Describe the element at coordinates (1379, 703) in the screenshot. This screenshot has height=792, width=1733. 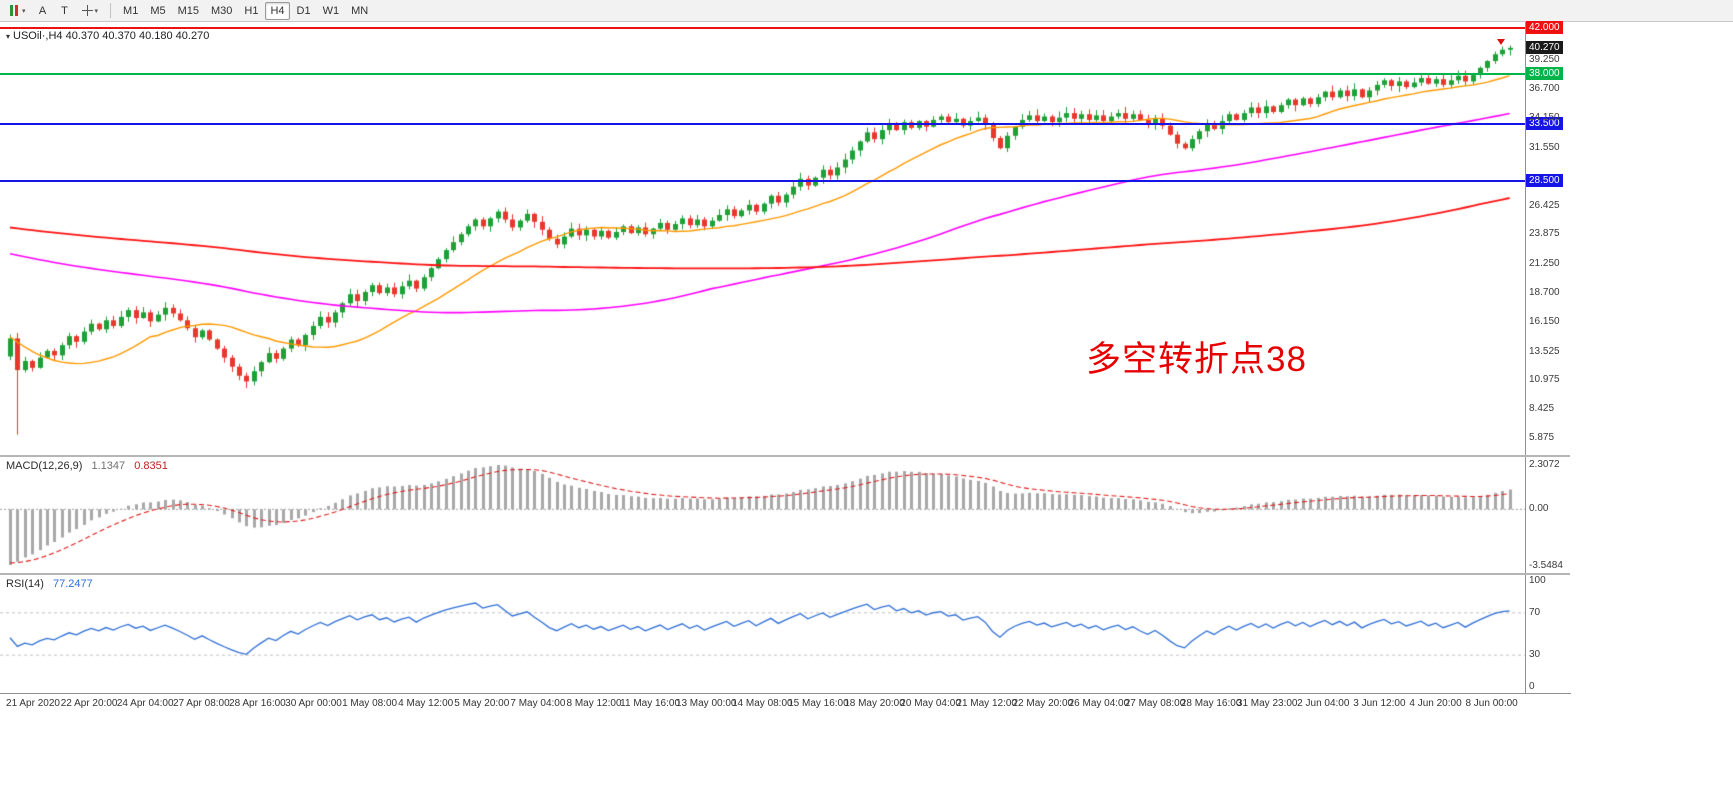
I see `time-axis-label: 3 Jun 12:00` at that location.